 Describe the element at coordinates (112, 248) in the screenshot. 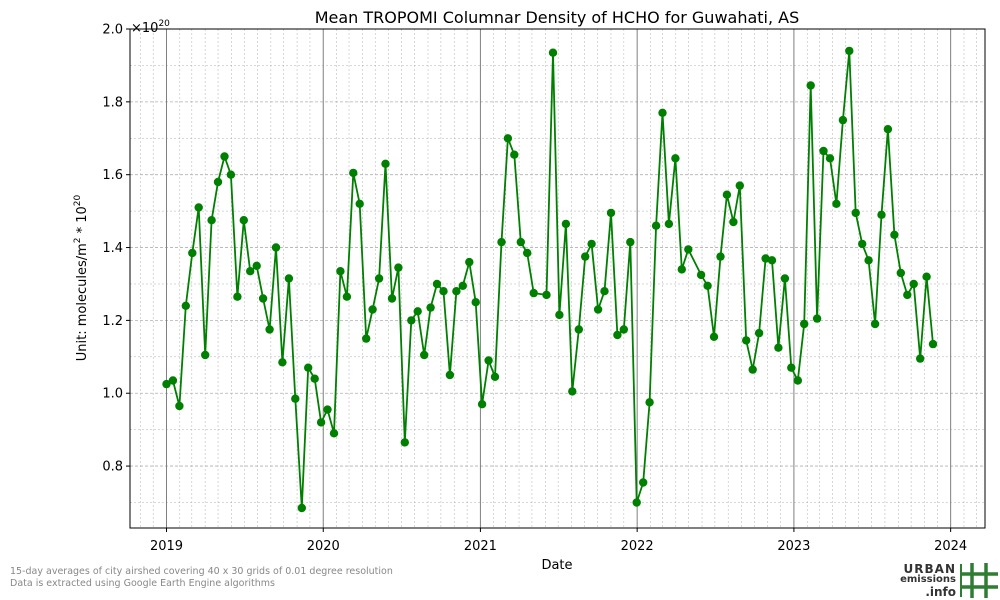

I see `y-tick-label: 1.4` at that location.